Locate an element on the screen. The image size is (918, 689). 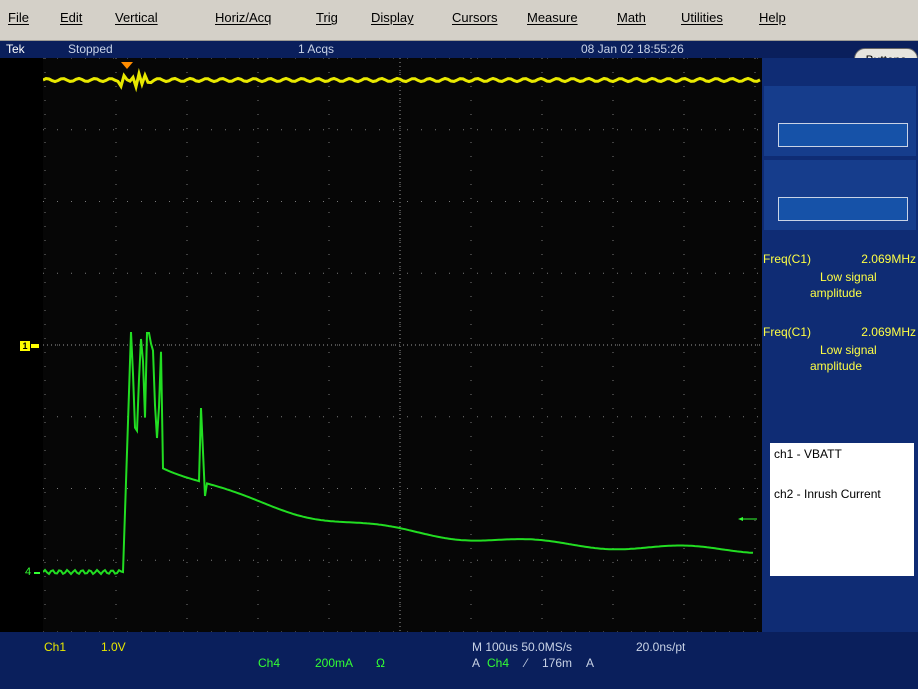
timebase-readout: M 100us 50.0MS/s is located at coordinates (522, 647).